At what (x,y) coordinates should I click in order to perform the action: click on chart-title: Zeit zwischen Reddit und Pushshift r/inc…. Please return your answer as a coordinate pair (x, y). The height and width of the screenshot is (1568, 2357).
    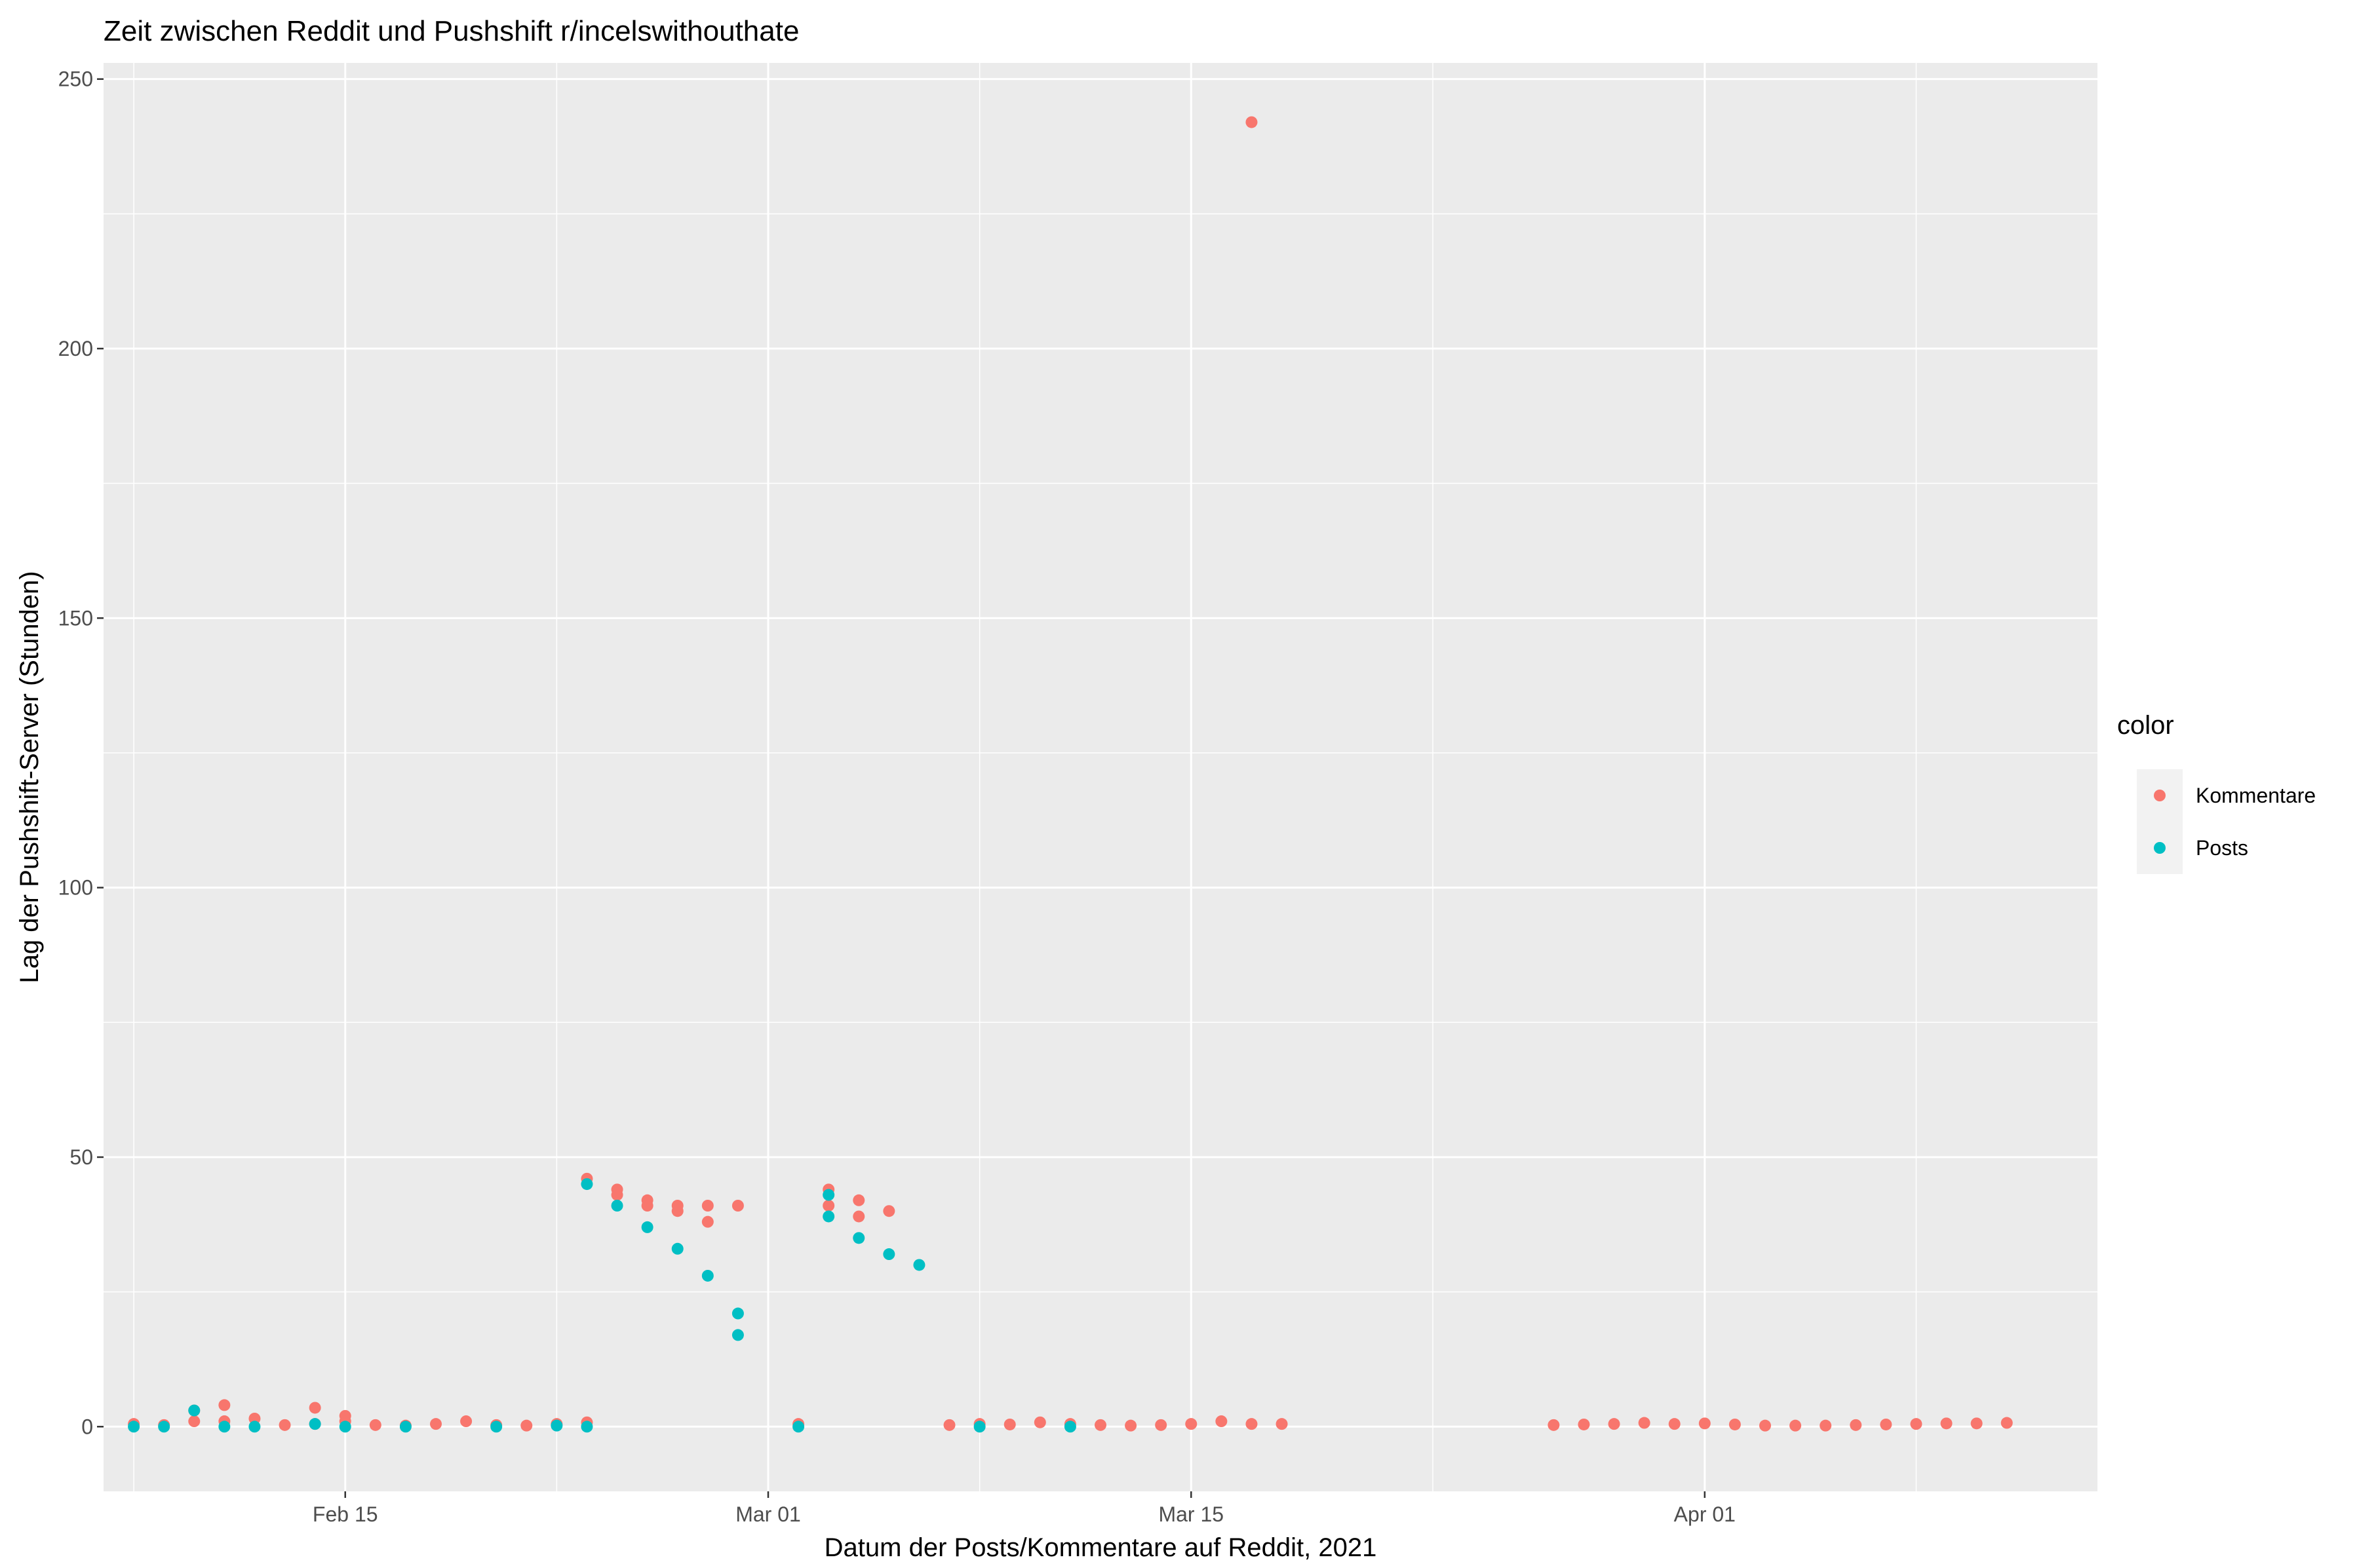
    Looking at the image, I should click on (452, 31).